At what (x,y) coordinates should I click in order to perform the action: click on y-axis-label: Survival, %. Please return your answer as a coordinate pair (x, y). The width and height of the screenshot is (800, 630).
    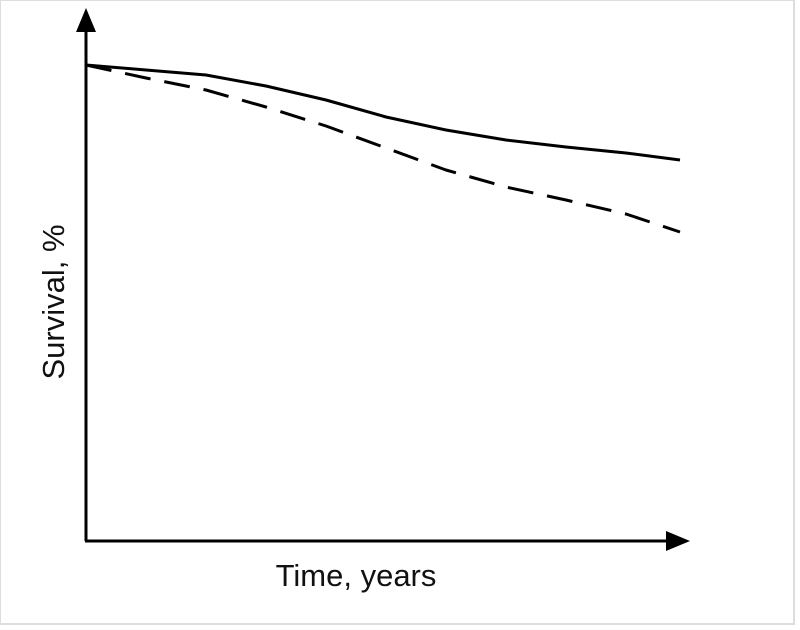
    Looking at the image, I should click on (53, 301).